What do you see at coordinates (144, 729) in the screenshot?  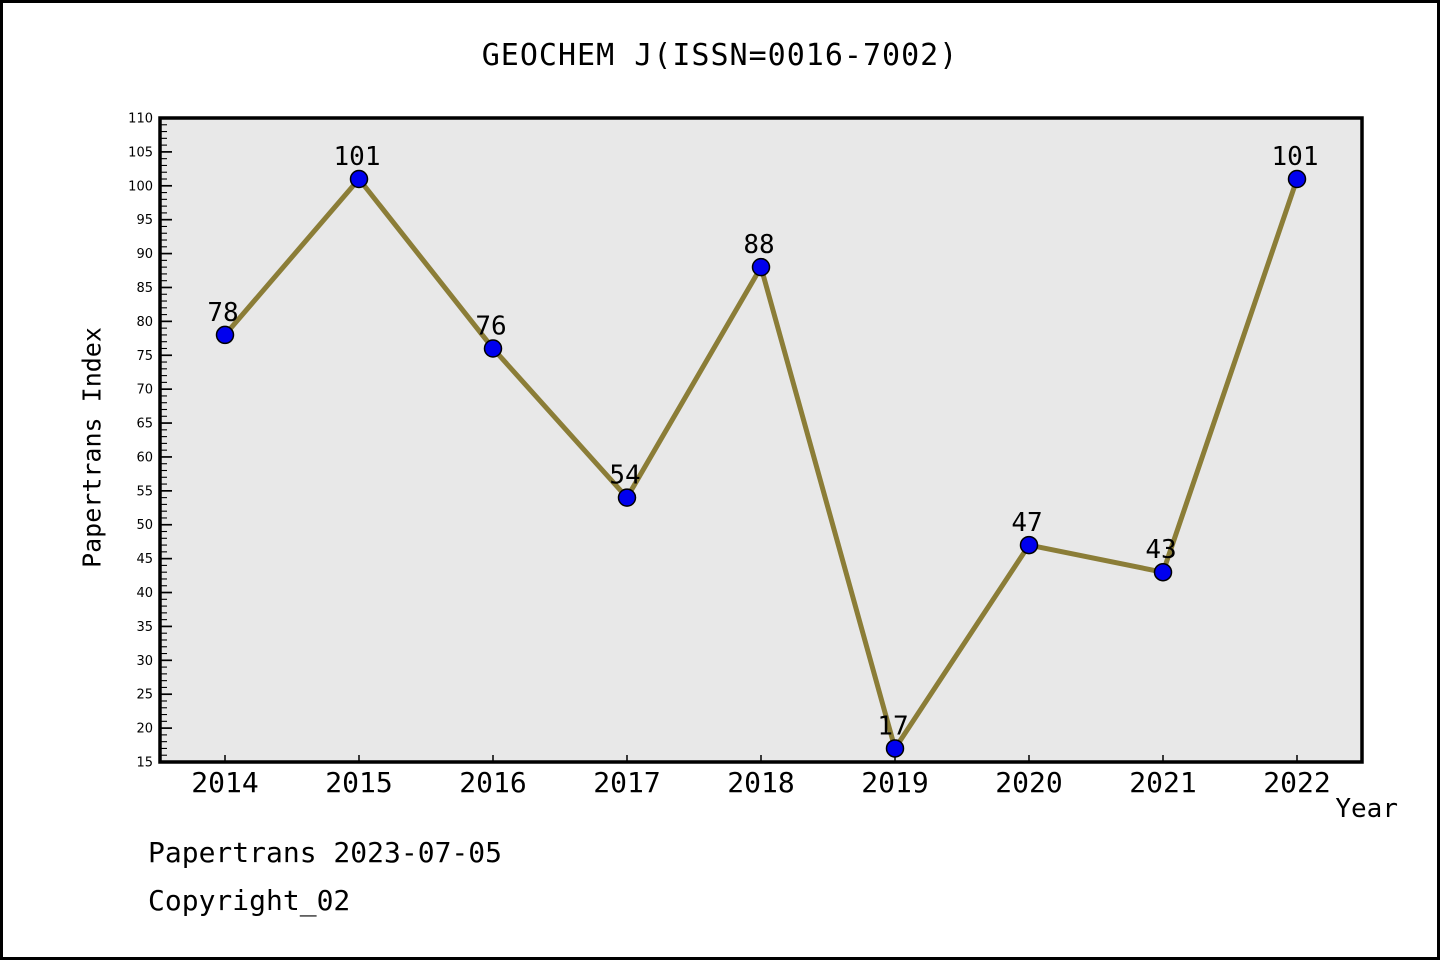 I see `y-tick-label: 20` at bounding box center [144, 729].